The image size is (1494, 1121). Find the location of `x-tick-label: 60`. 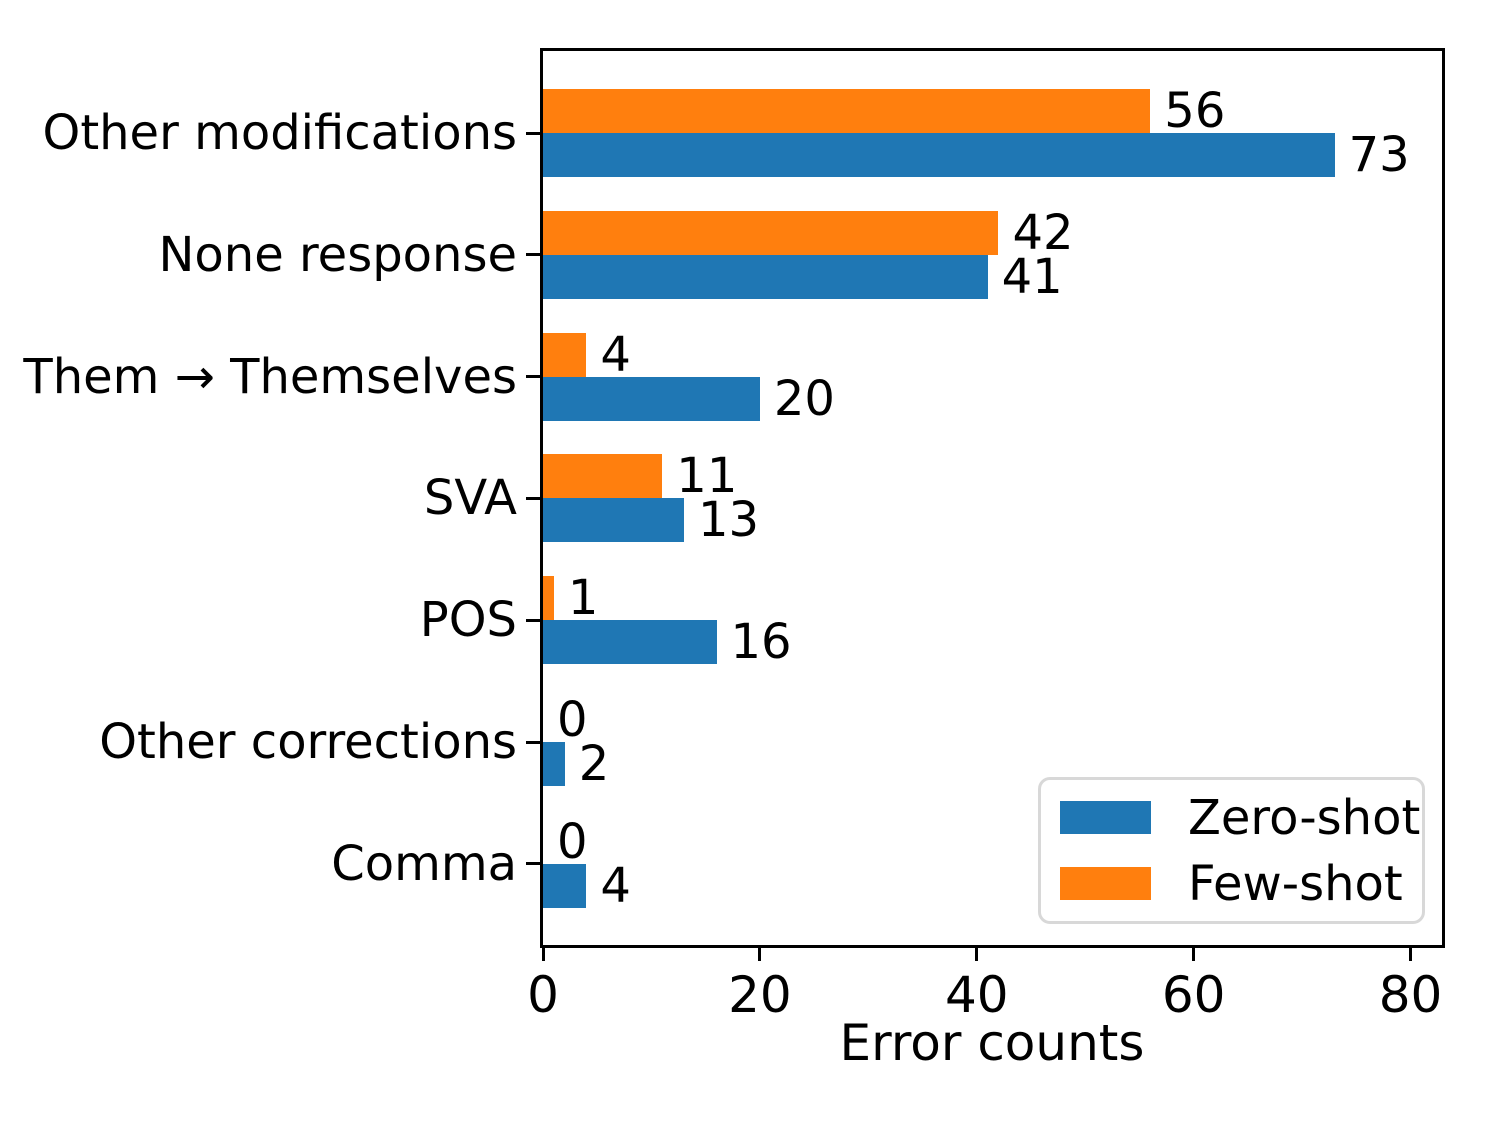

x-tick-label: 60 is located at coordinates (1193, 995).